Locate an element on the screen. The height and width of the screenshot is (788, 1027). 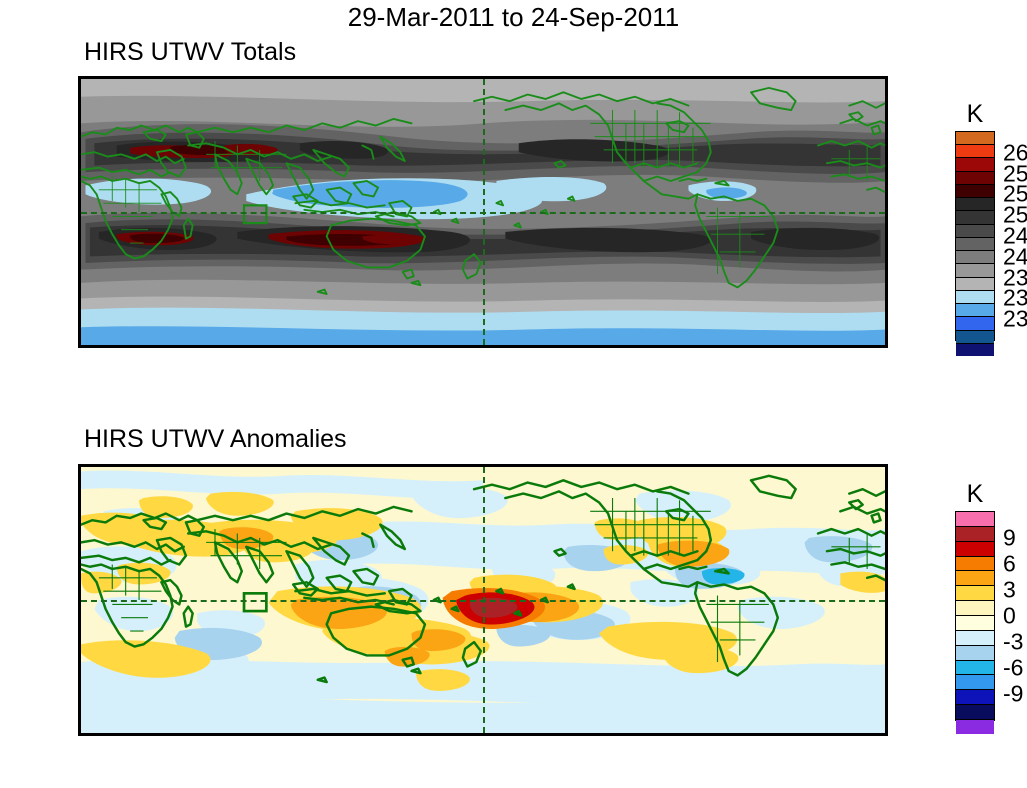
colorbar-tick-label: 234 is located at coordinates (1015, 297).